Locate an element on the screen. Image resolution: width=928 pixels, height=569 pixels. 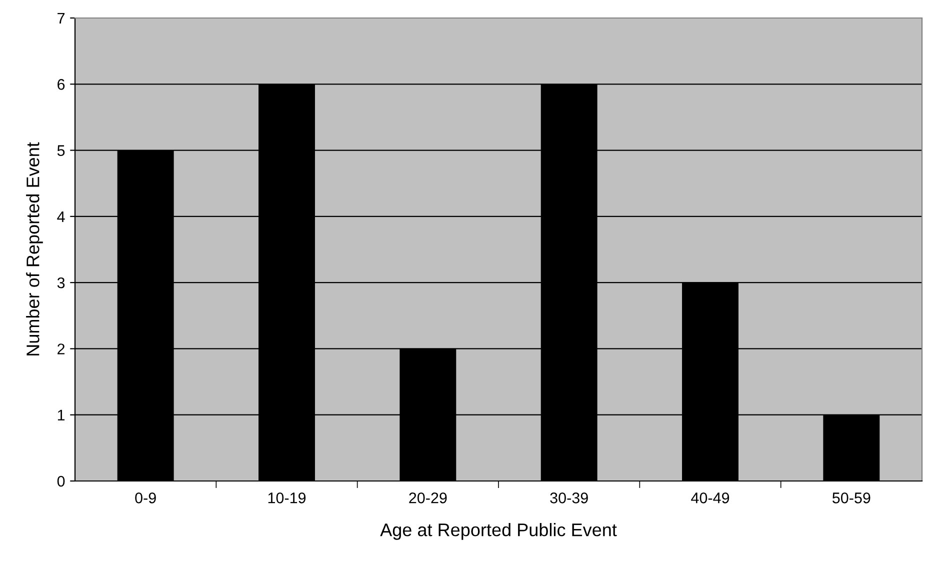
y-axis-title: Number of Reported Event is located at coordinates (34, 249).